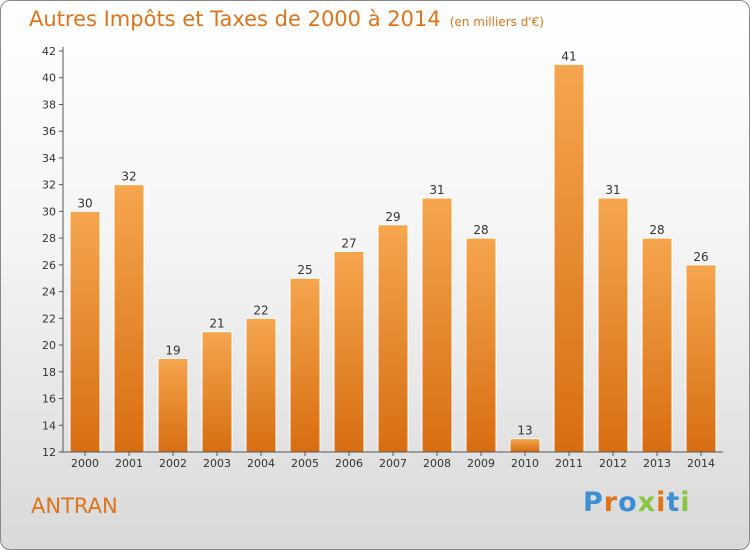  Describe the element at coordinates (49, 158) in the screenshot. I see `y-tick-label: 34` at that location.